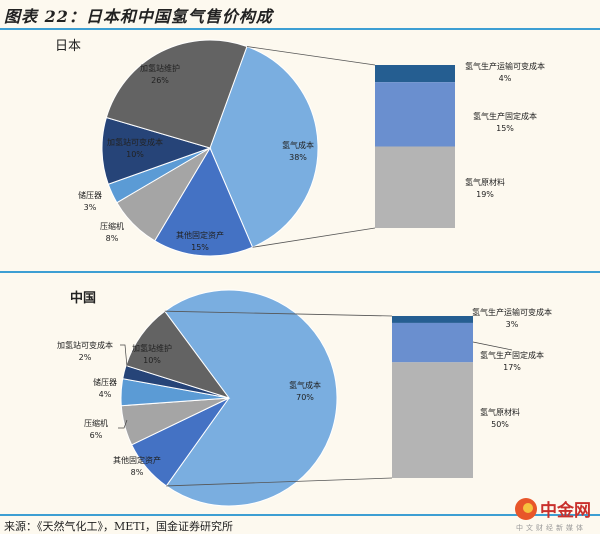 The height and width of the screenshot is (534, 600). I want to click on watermark-logo: 中金网 中文财经新媒体, so click(556, 514).